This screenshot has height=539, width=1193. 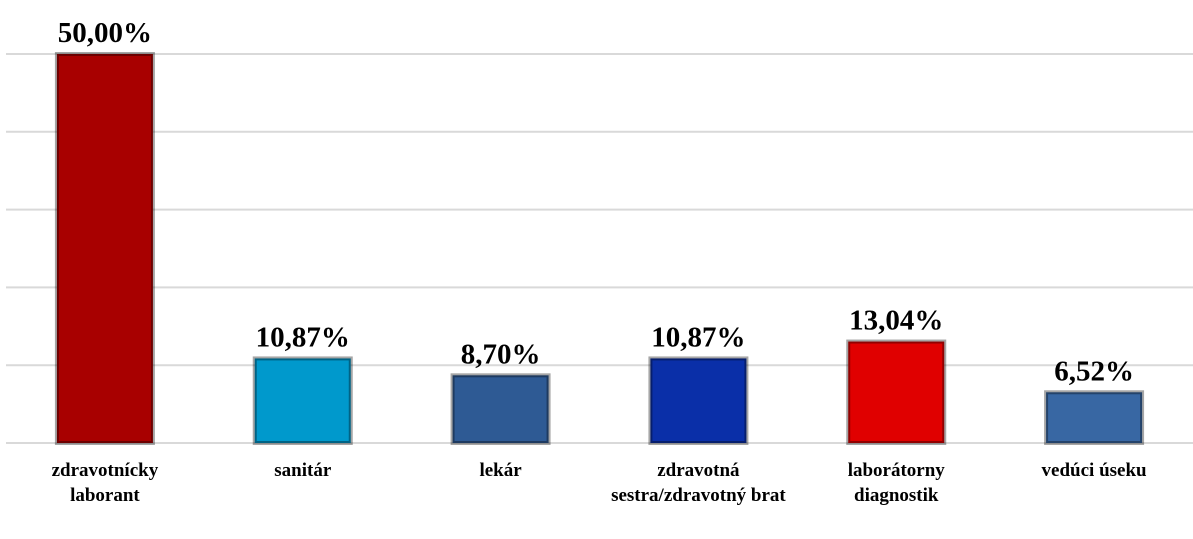 I want to click on value-label: 50,00%, so click(x=105, y=33).